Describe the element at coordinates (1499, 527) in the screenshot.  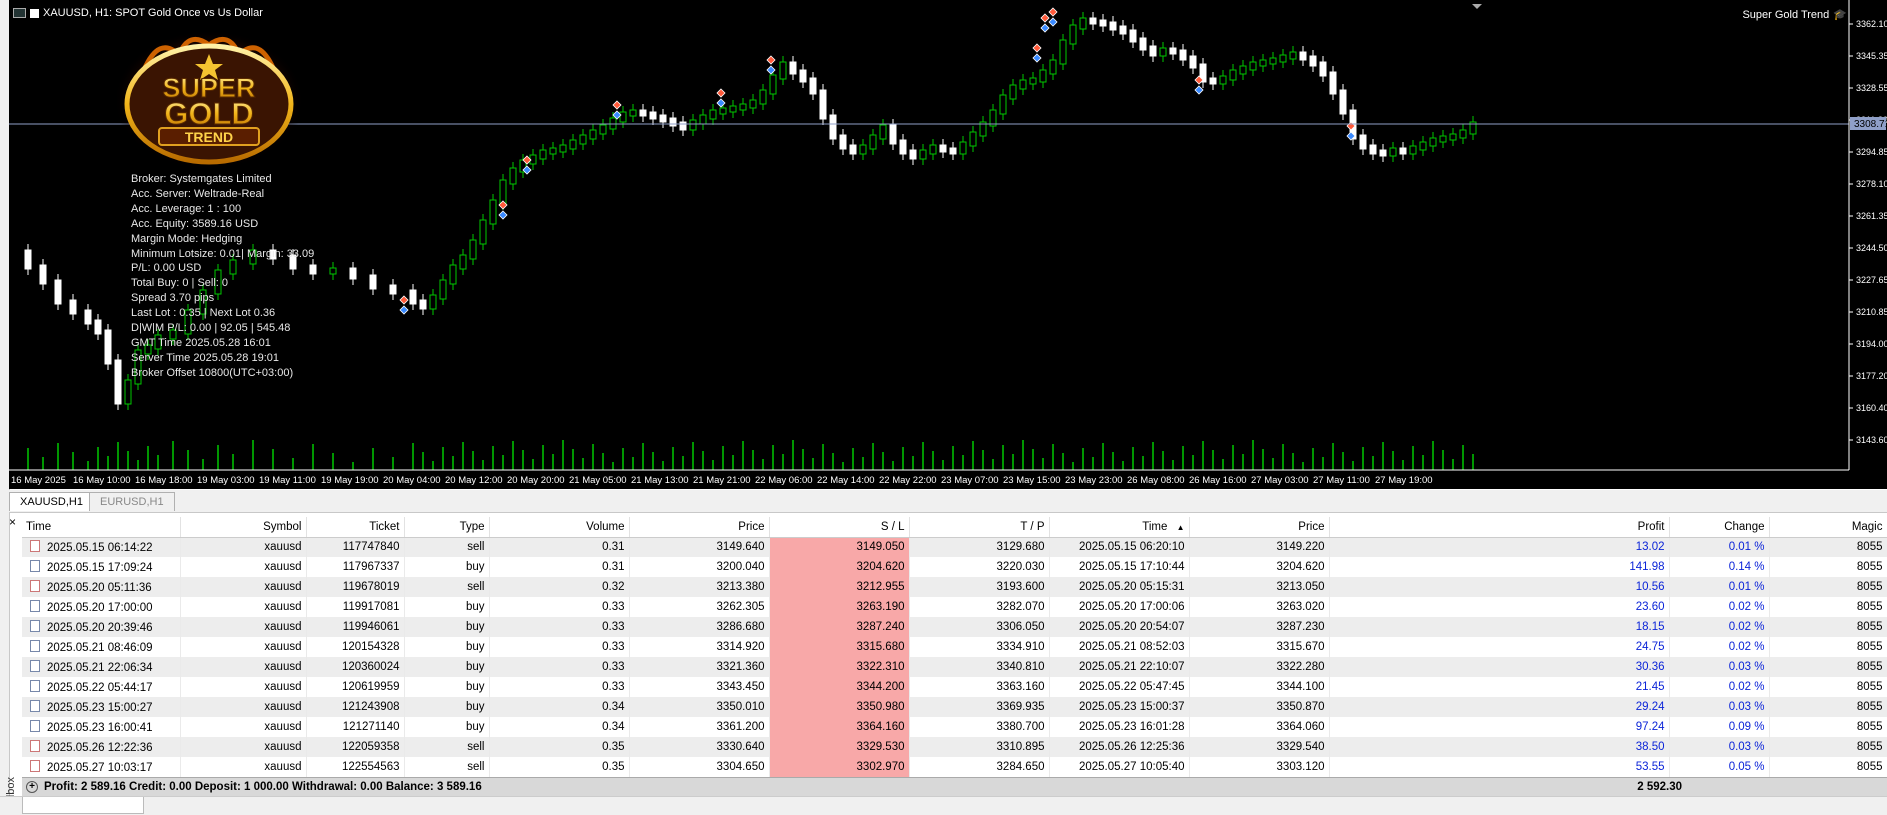
I see `column-header-profit: Profit` at that location.